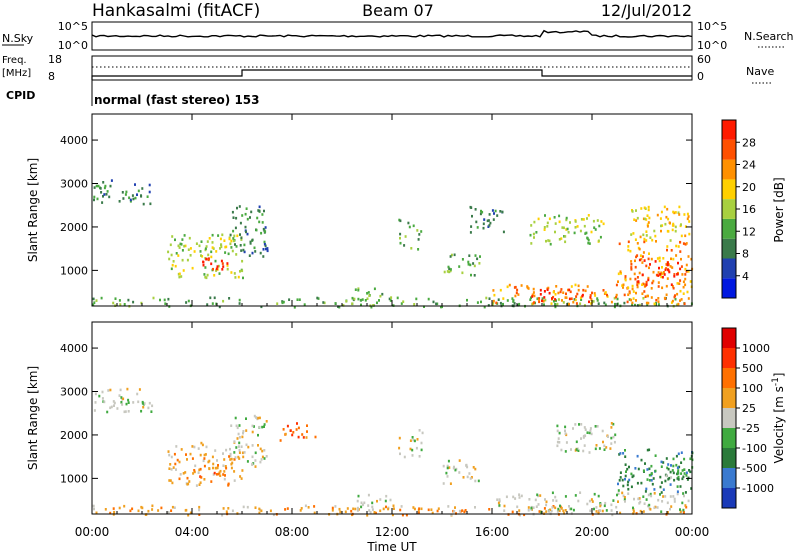  Describe the element at coordinates (20, 95) in the screenshot. I see `cpid-label: CPID` at that location.